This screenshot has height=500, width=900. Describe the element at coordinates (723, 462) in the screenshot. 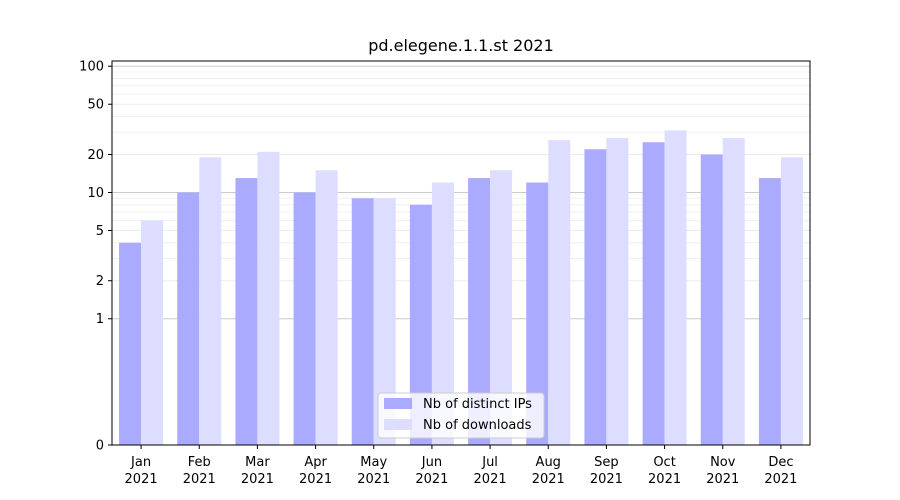

I see `x-tick-label-month: Nov` at that location.